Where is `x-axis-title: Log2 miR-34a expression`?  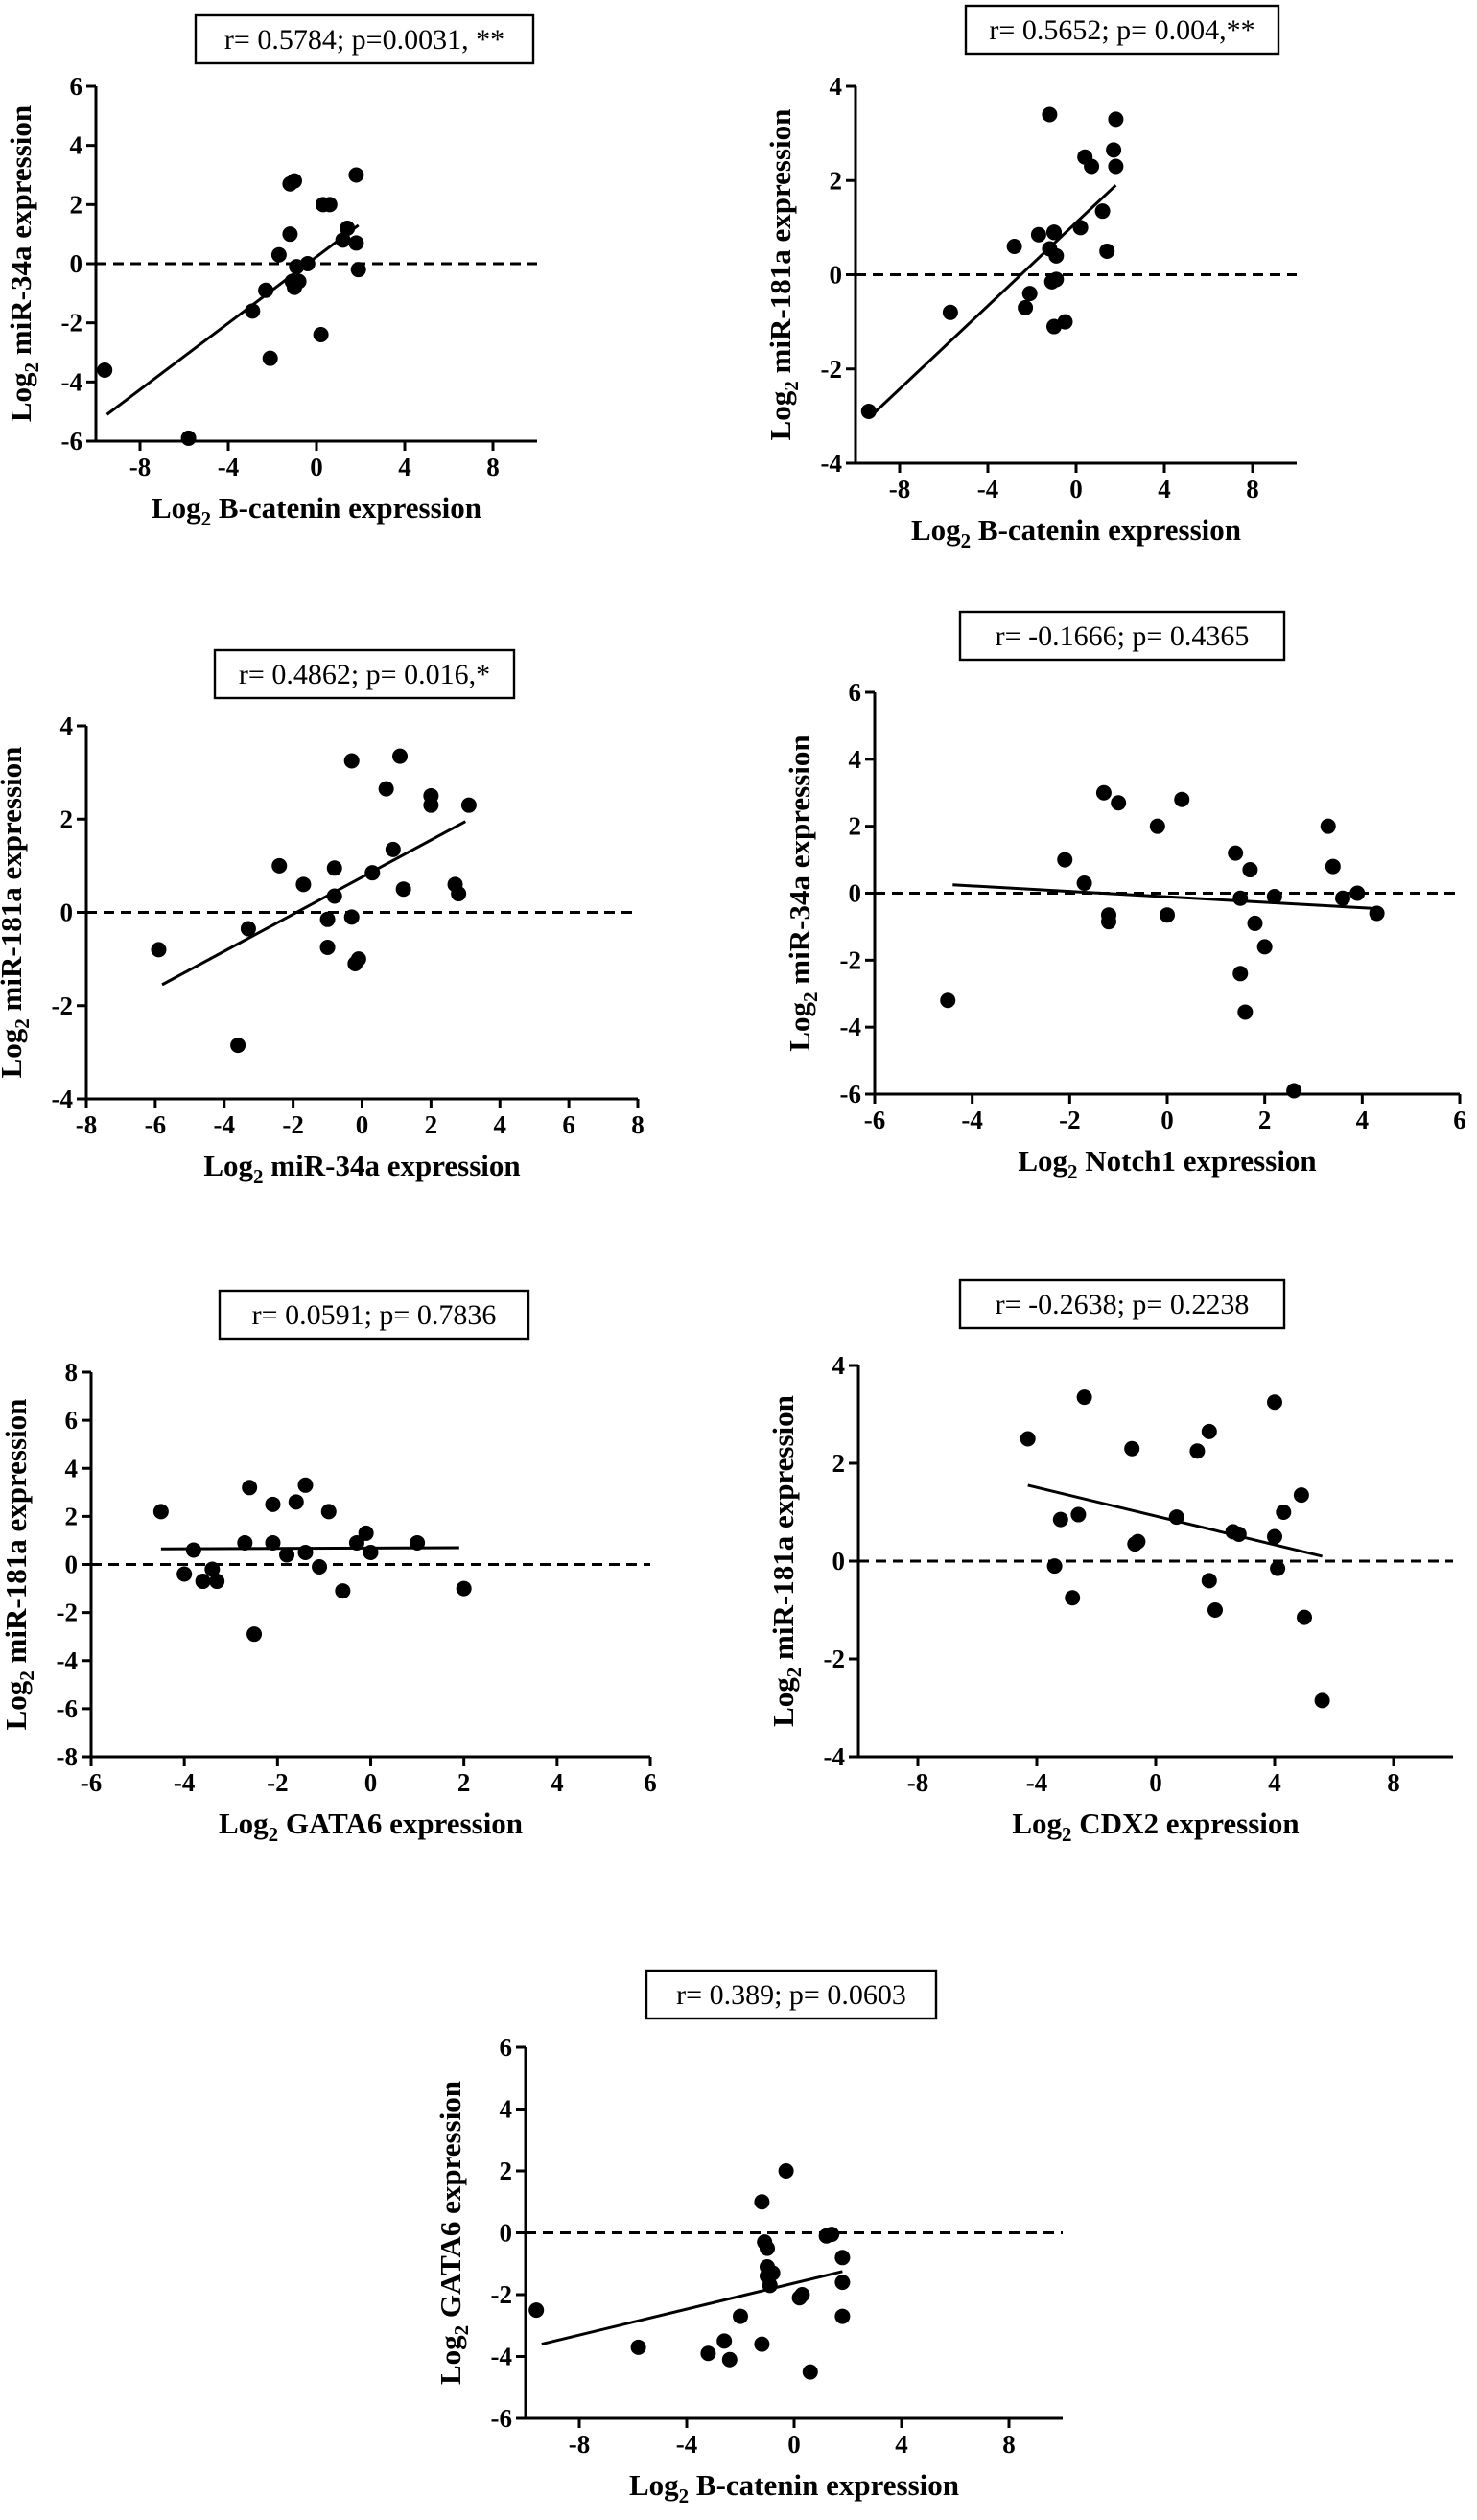
x-axis-title: Log2 miR-34a expression is located at coordinates (362, 1168).